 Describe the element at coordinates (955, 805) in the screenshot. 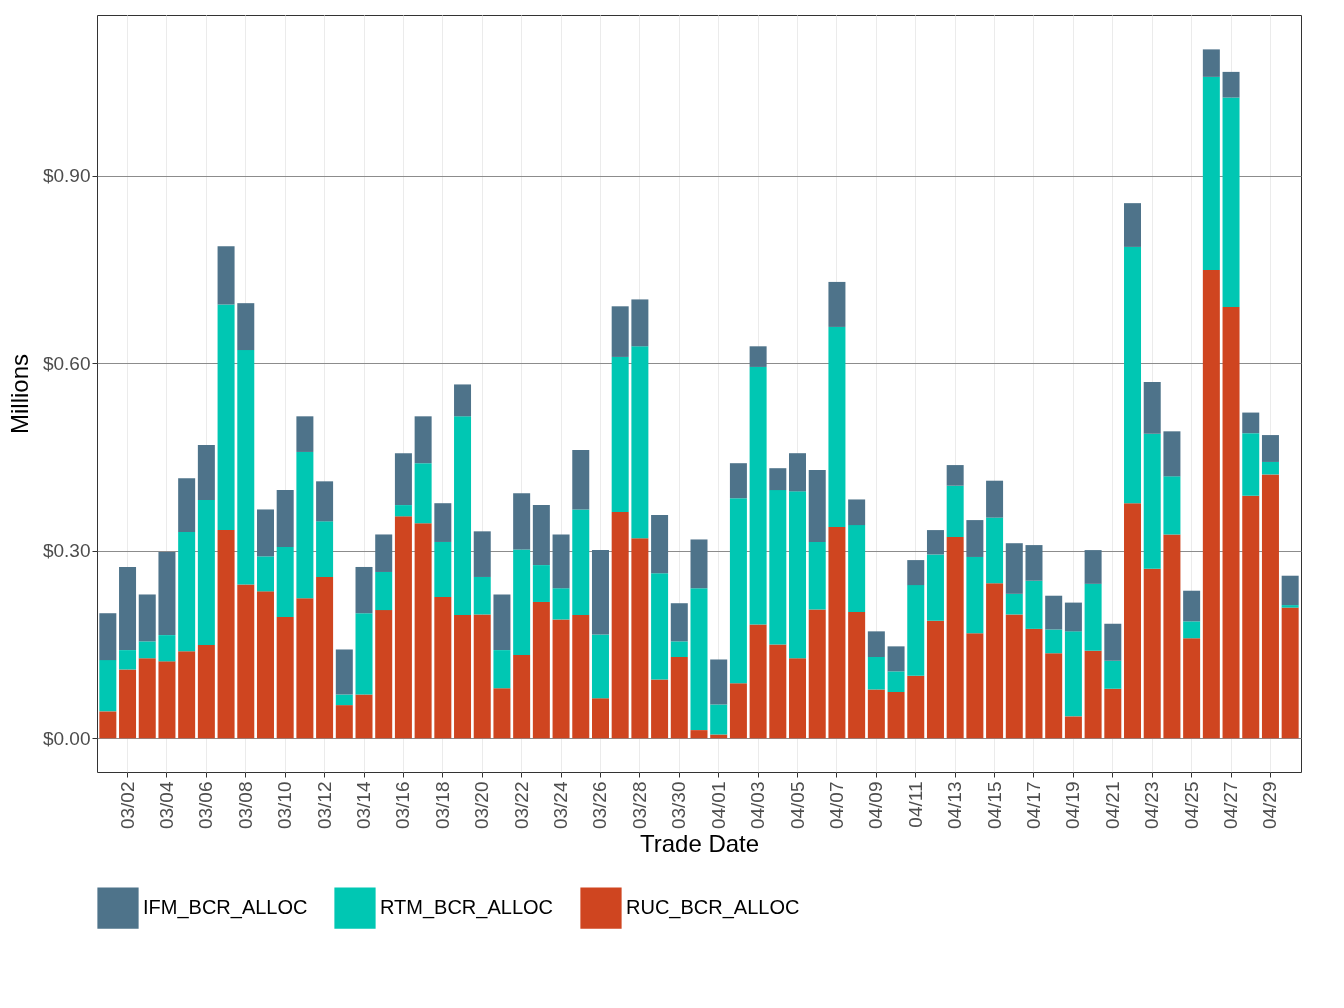

I see `x-tick-label: 04/13` at that location.